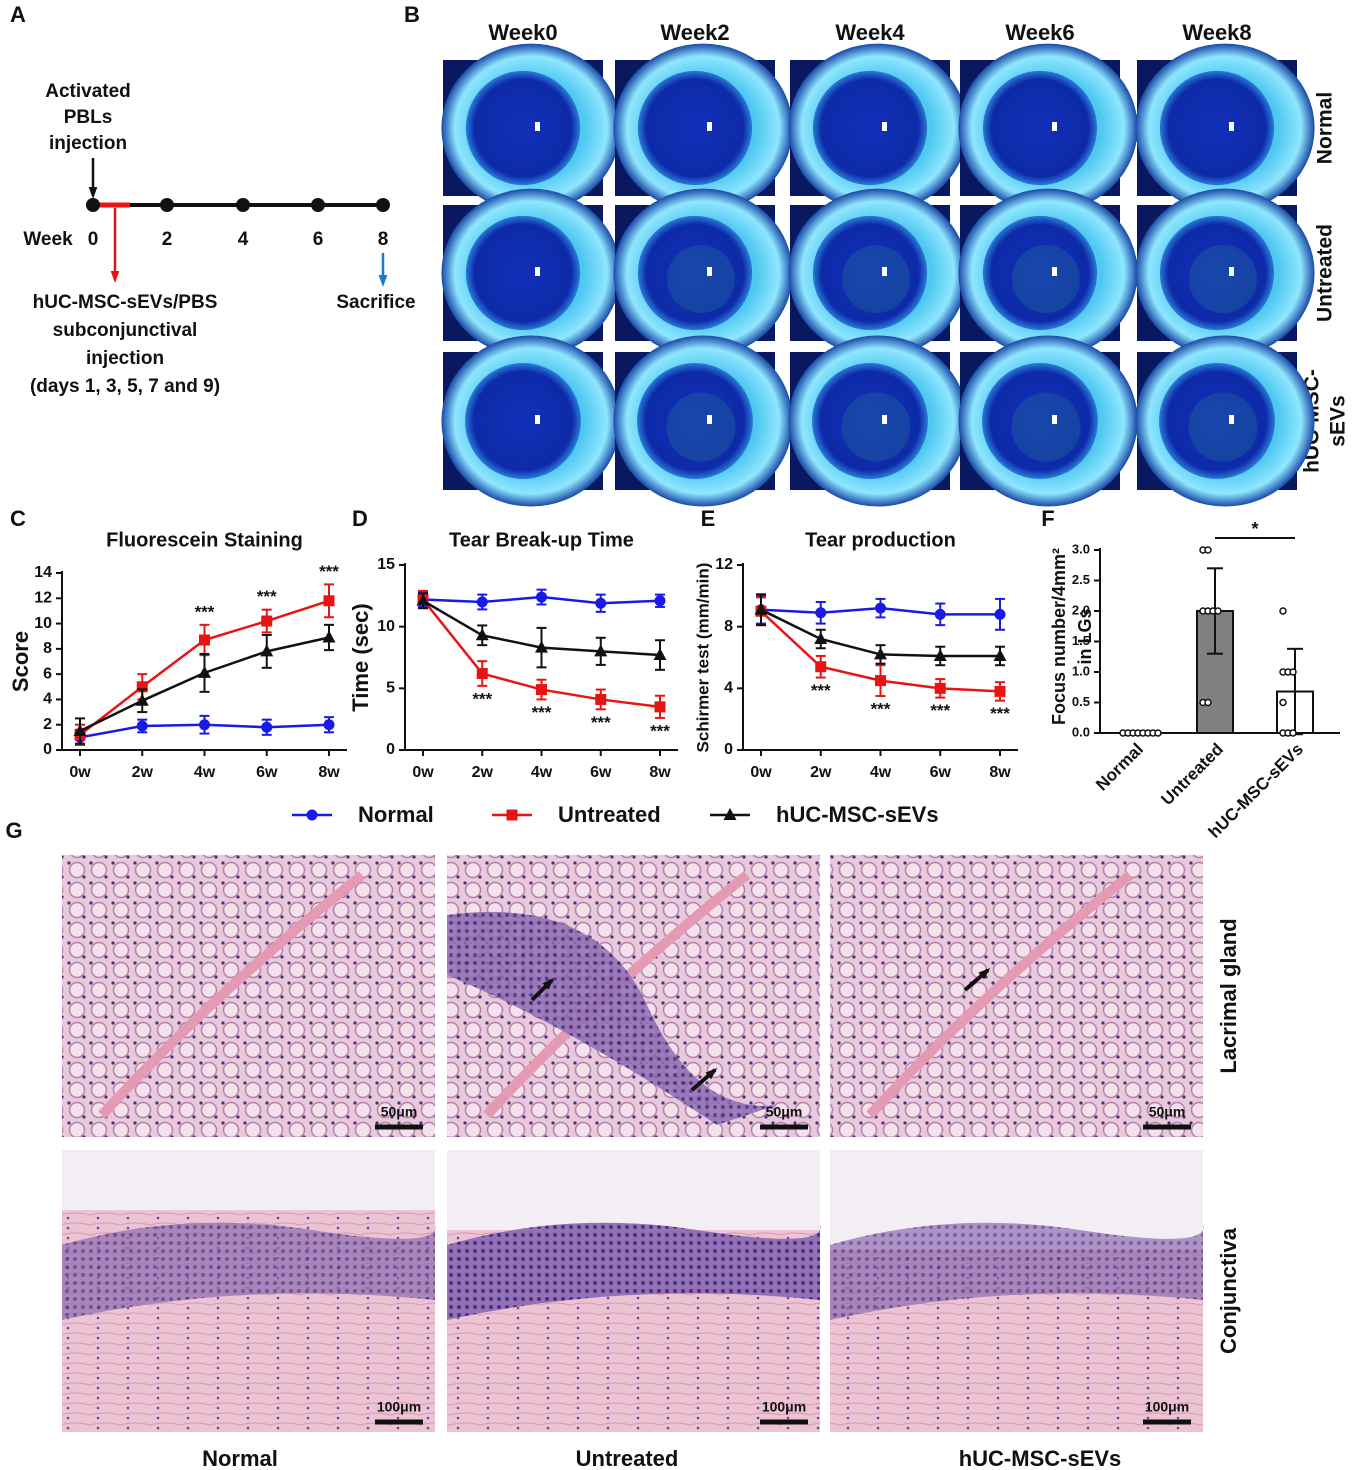 This screenshot has height=1470, width=1365. What do you see at coordinates (47, 749) in the screenshot?
I see `y-tick-label: 0` at bounding box center [47, 749].